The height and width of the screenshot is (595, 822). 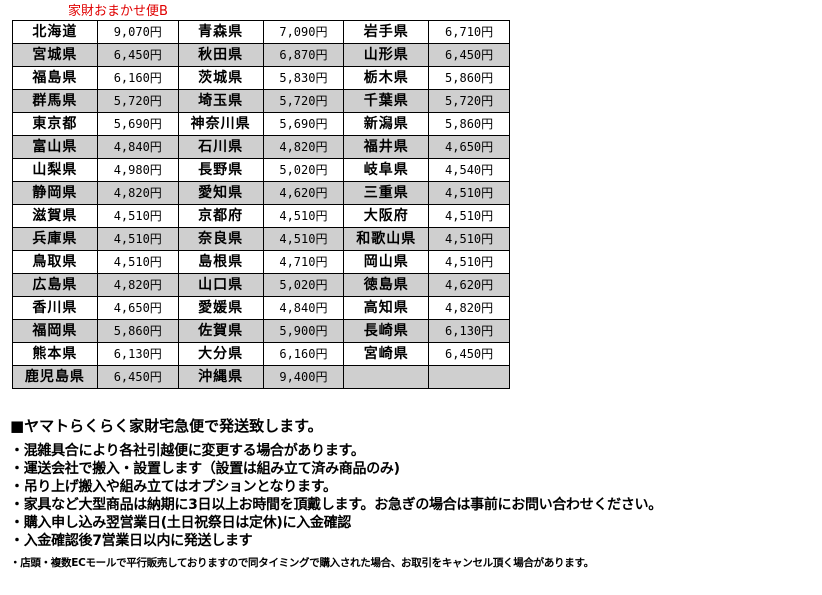 I want to click on table-row: 富山県 4,840円 石川県 4,820円 福井県 4,650円, so click(x=261, y=147).